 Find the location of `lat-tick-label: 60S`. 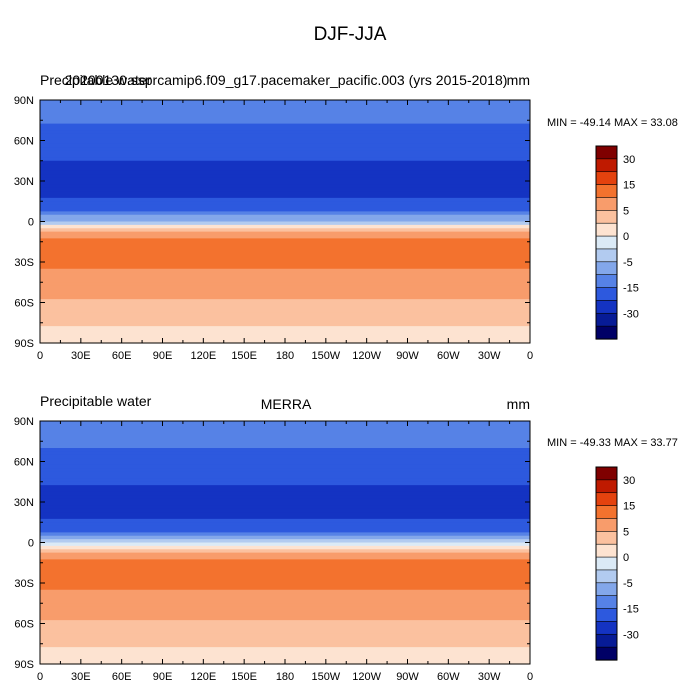

lat-tick-label: 60S is located at coordinates (24, 304).